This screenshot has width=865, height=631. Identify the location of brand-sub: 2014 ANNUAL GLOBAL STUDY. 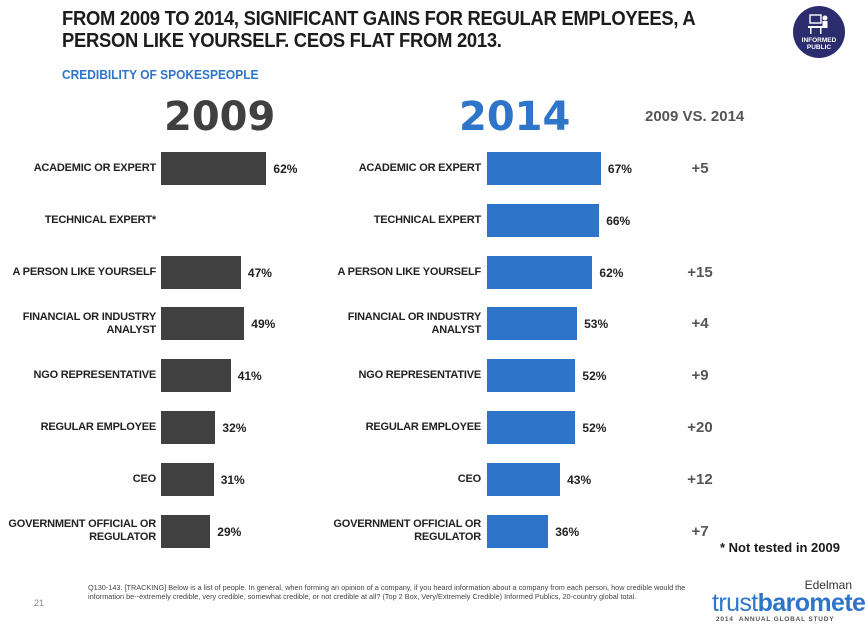
(775, 619).